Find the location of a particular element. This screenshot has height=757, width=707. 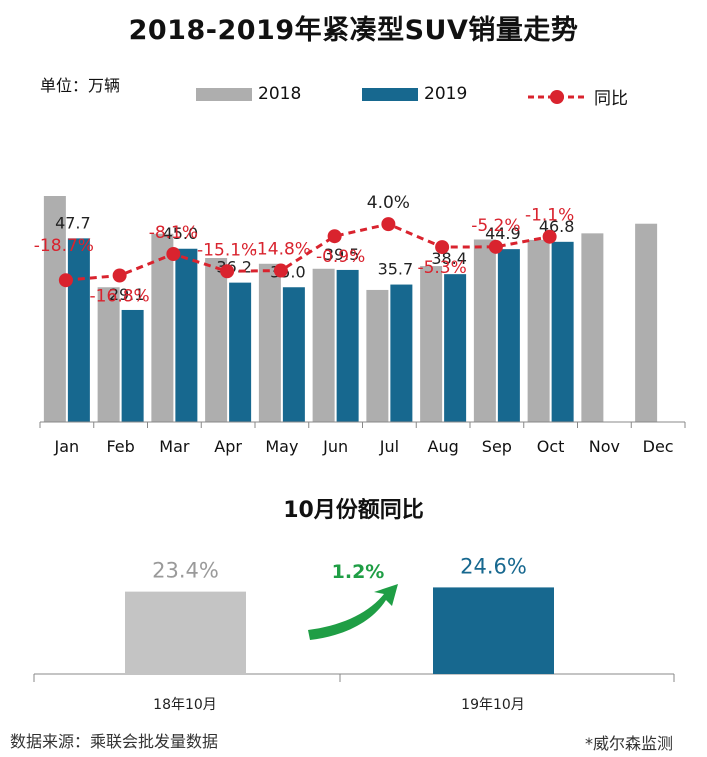

legend-swatch-2019 is located at coordinates (390, 94).